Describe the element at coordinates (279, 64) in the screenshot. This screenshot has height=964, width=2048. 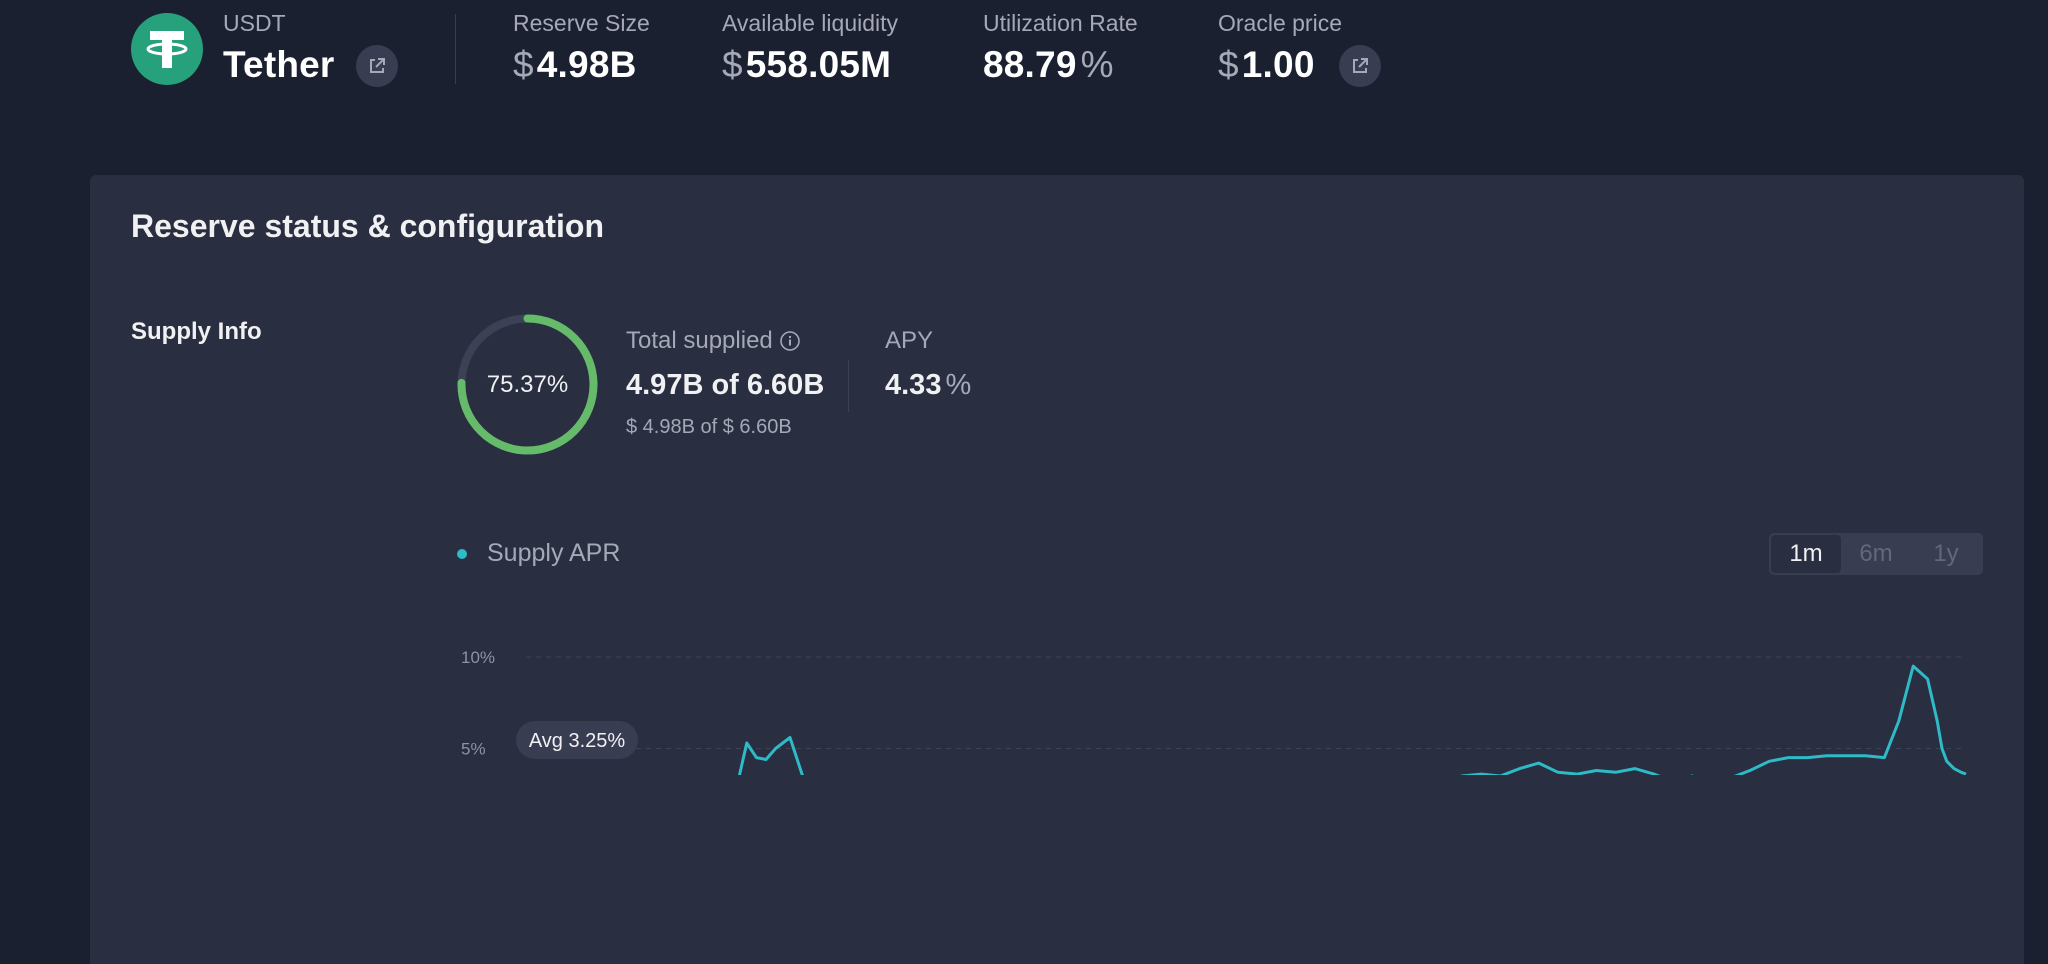
I see `asset-name: Tether` at that location.